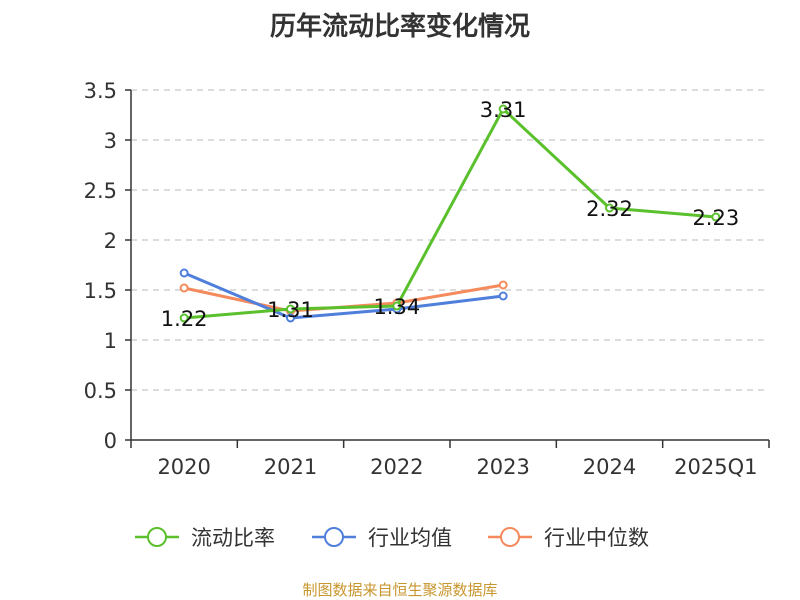 The height and width of the screenshot is (600, 800). I want to click on data-label-2020: 1.22, so click(184, 319).